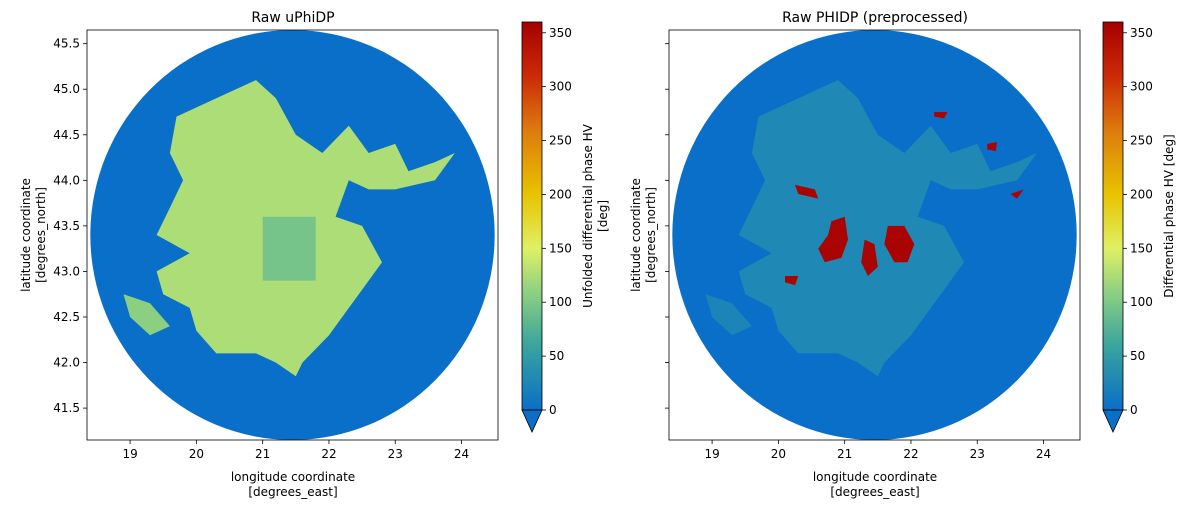 The height and width of the screenshot is (511, 1189). Describe the element at coordinates (295, 450) in the screenshot. I see `chart-left-x-ticks: 19 20 21 22 23 24` at that location.